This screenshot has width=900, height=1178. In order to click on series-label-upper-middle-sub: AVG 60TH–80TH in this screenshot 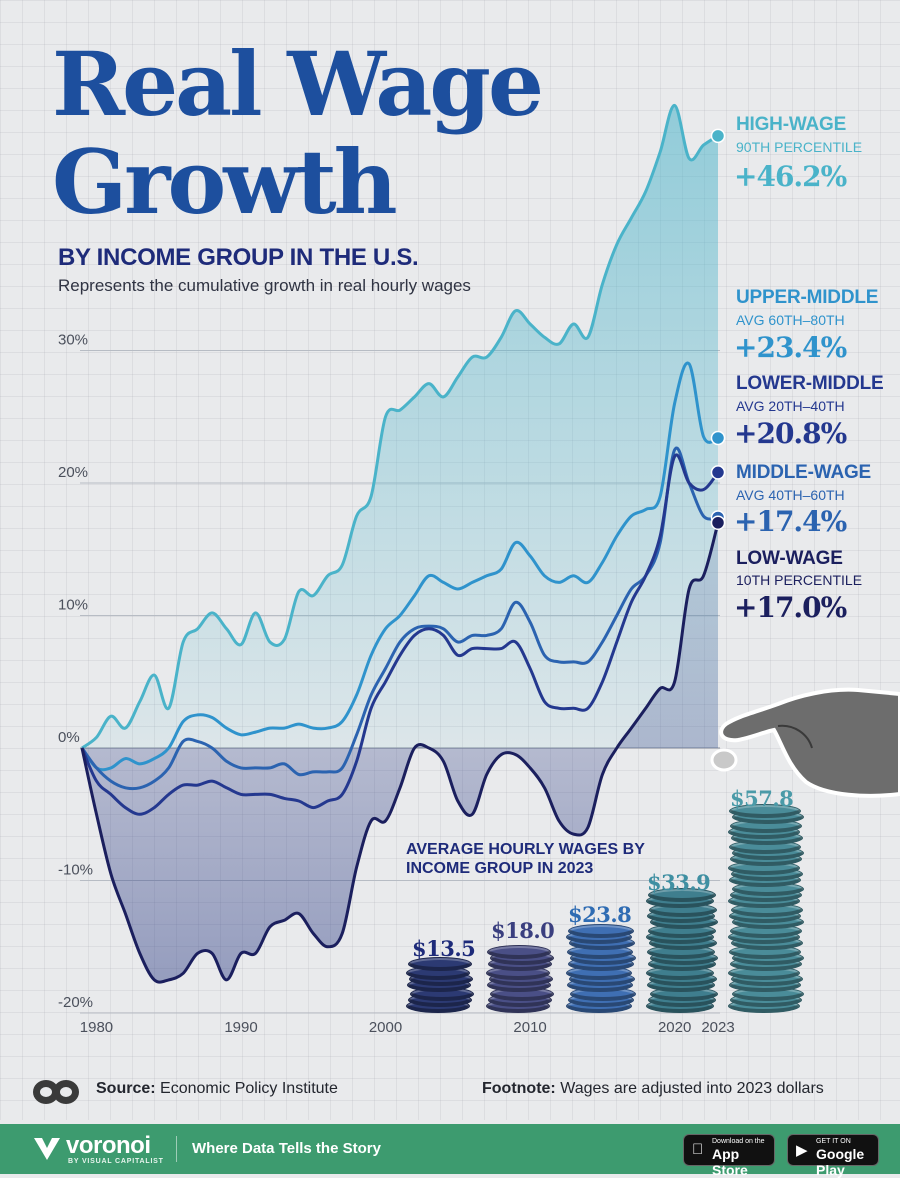, I will do `click(790, 320)`.